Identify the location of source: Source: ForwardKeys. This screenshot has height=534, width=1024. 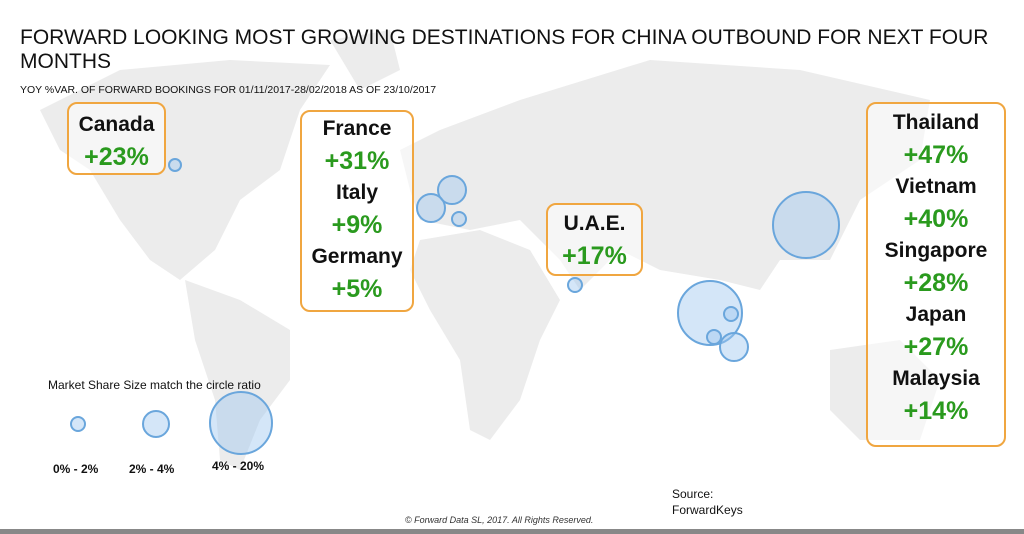
(707, 502).